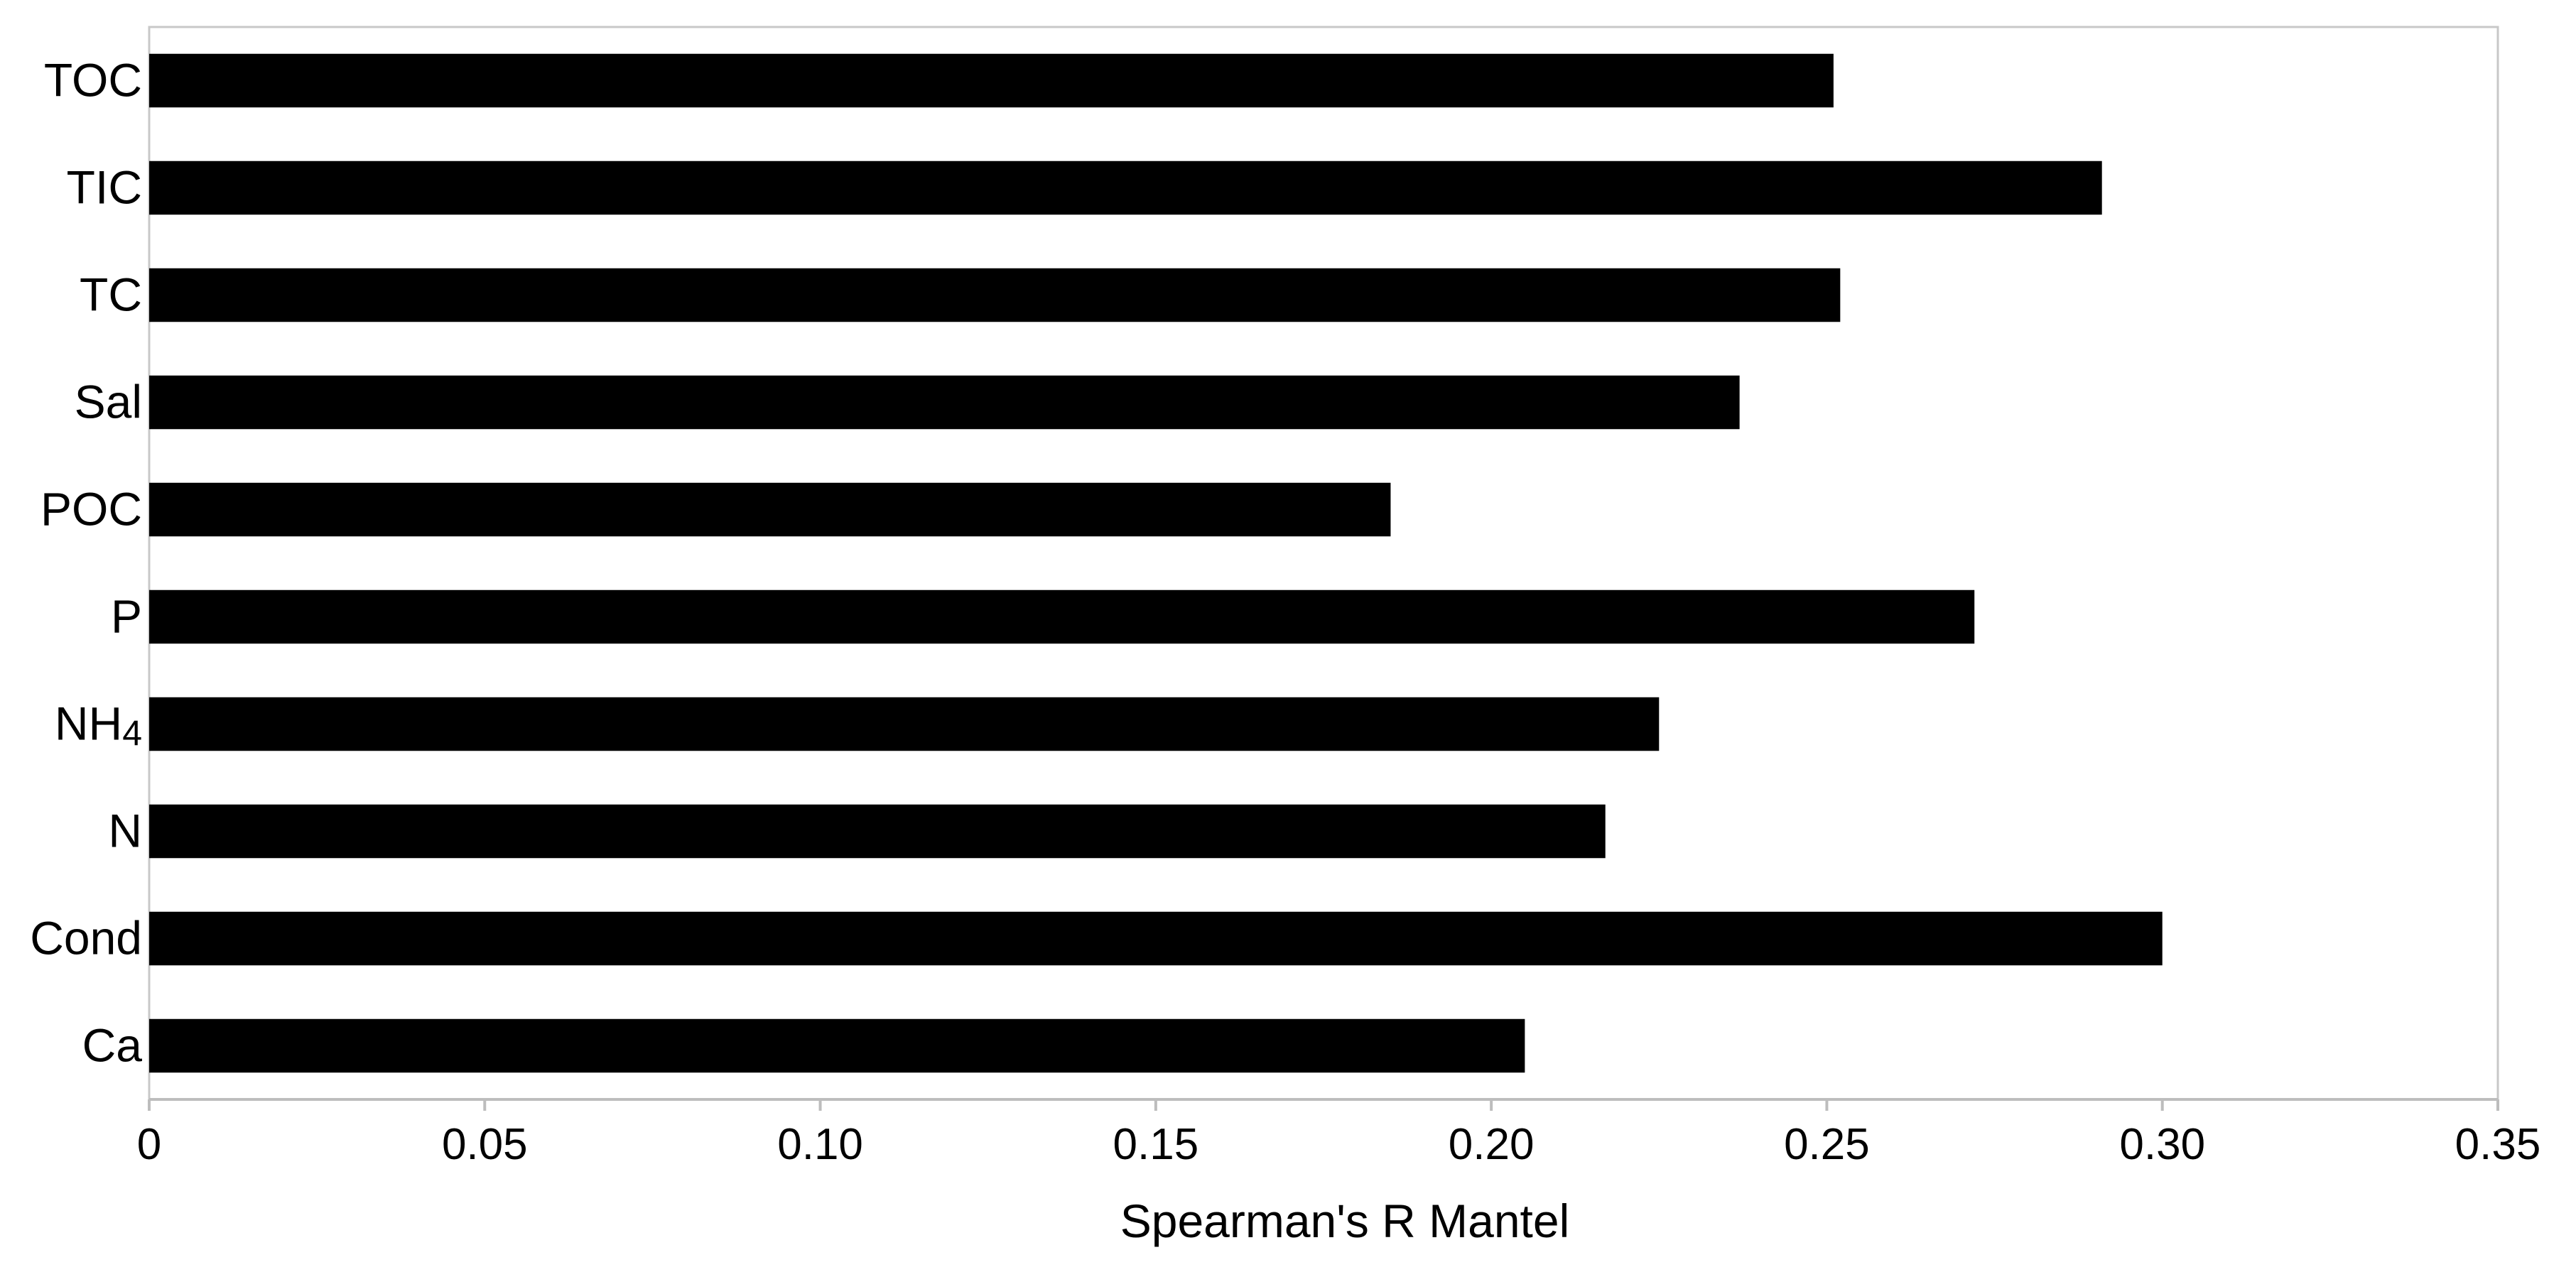  What do you see at coordinates (1062, 616) in the screenshot?
I see `bar-p` at bounding box center [1062, 616].